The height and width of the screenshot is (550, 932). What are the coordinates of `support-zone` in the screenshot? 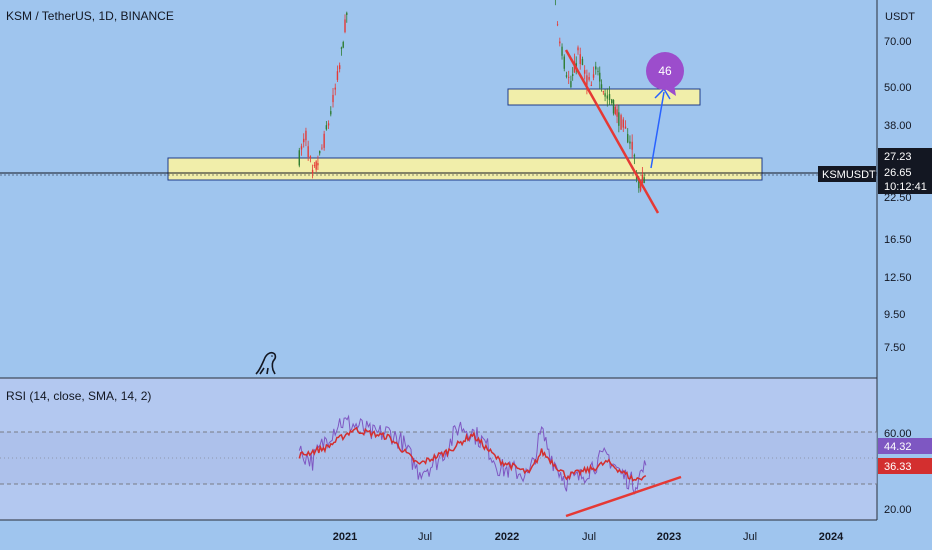 It's located at (465, 169).